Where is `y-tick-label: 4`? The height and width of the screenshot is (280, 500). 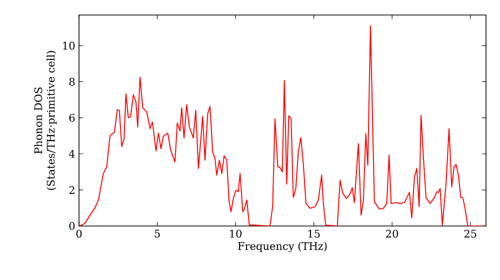
y-tick-label: 4 is located at coordinates (71, 154).